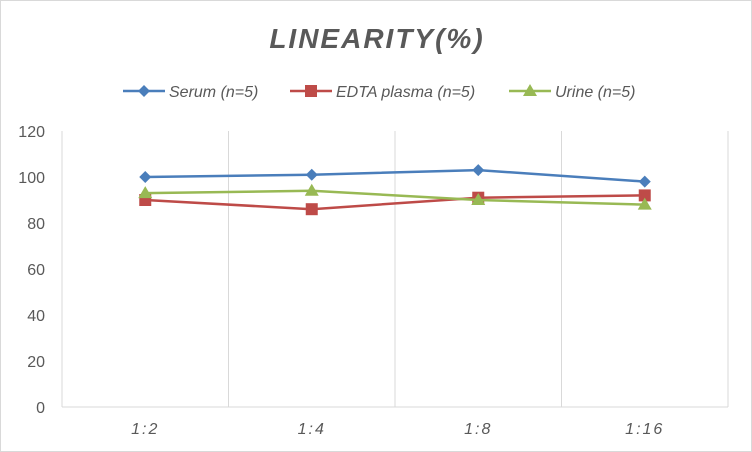 The height and width of the screenshot is (452, 752). What do you see at coordinates (376, 38) in the screenshot?
I see `chart-title: LINEARITY(%)` at bounding box center [376, 38].